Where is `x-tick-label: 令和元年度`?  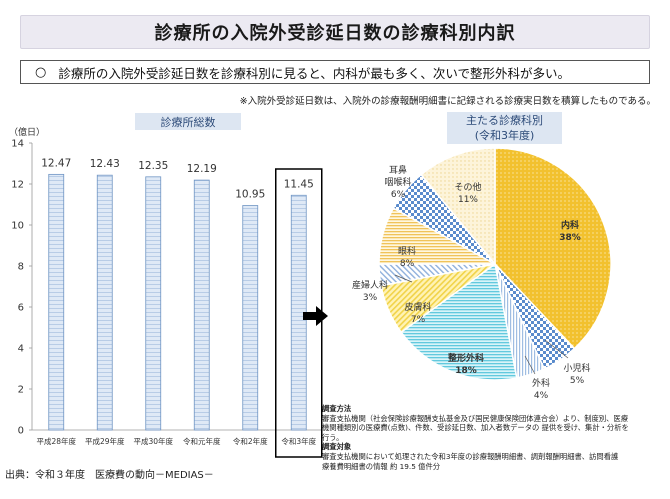
x-tick-label: 令和元年度 is located at coordinates (202, 441).